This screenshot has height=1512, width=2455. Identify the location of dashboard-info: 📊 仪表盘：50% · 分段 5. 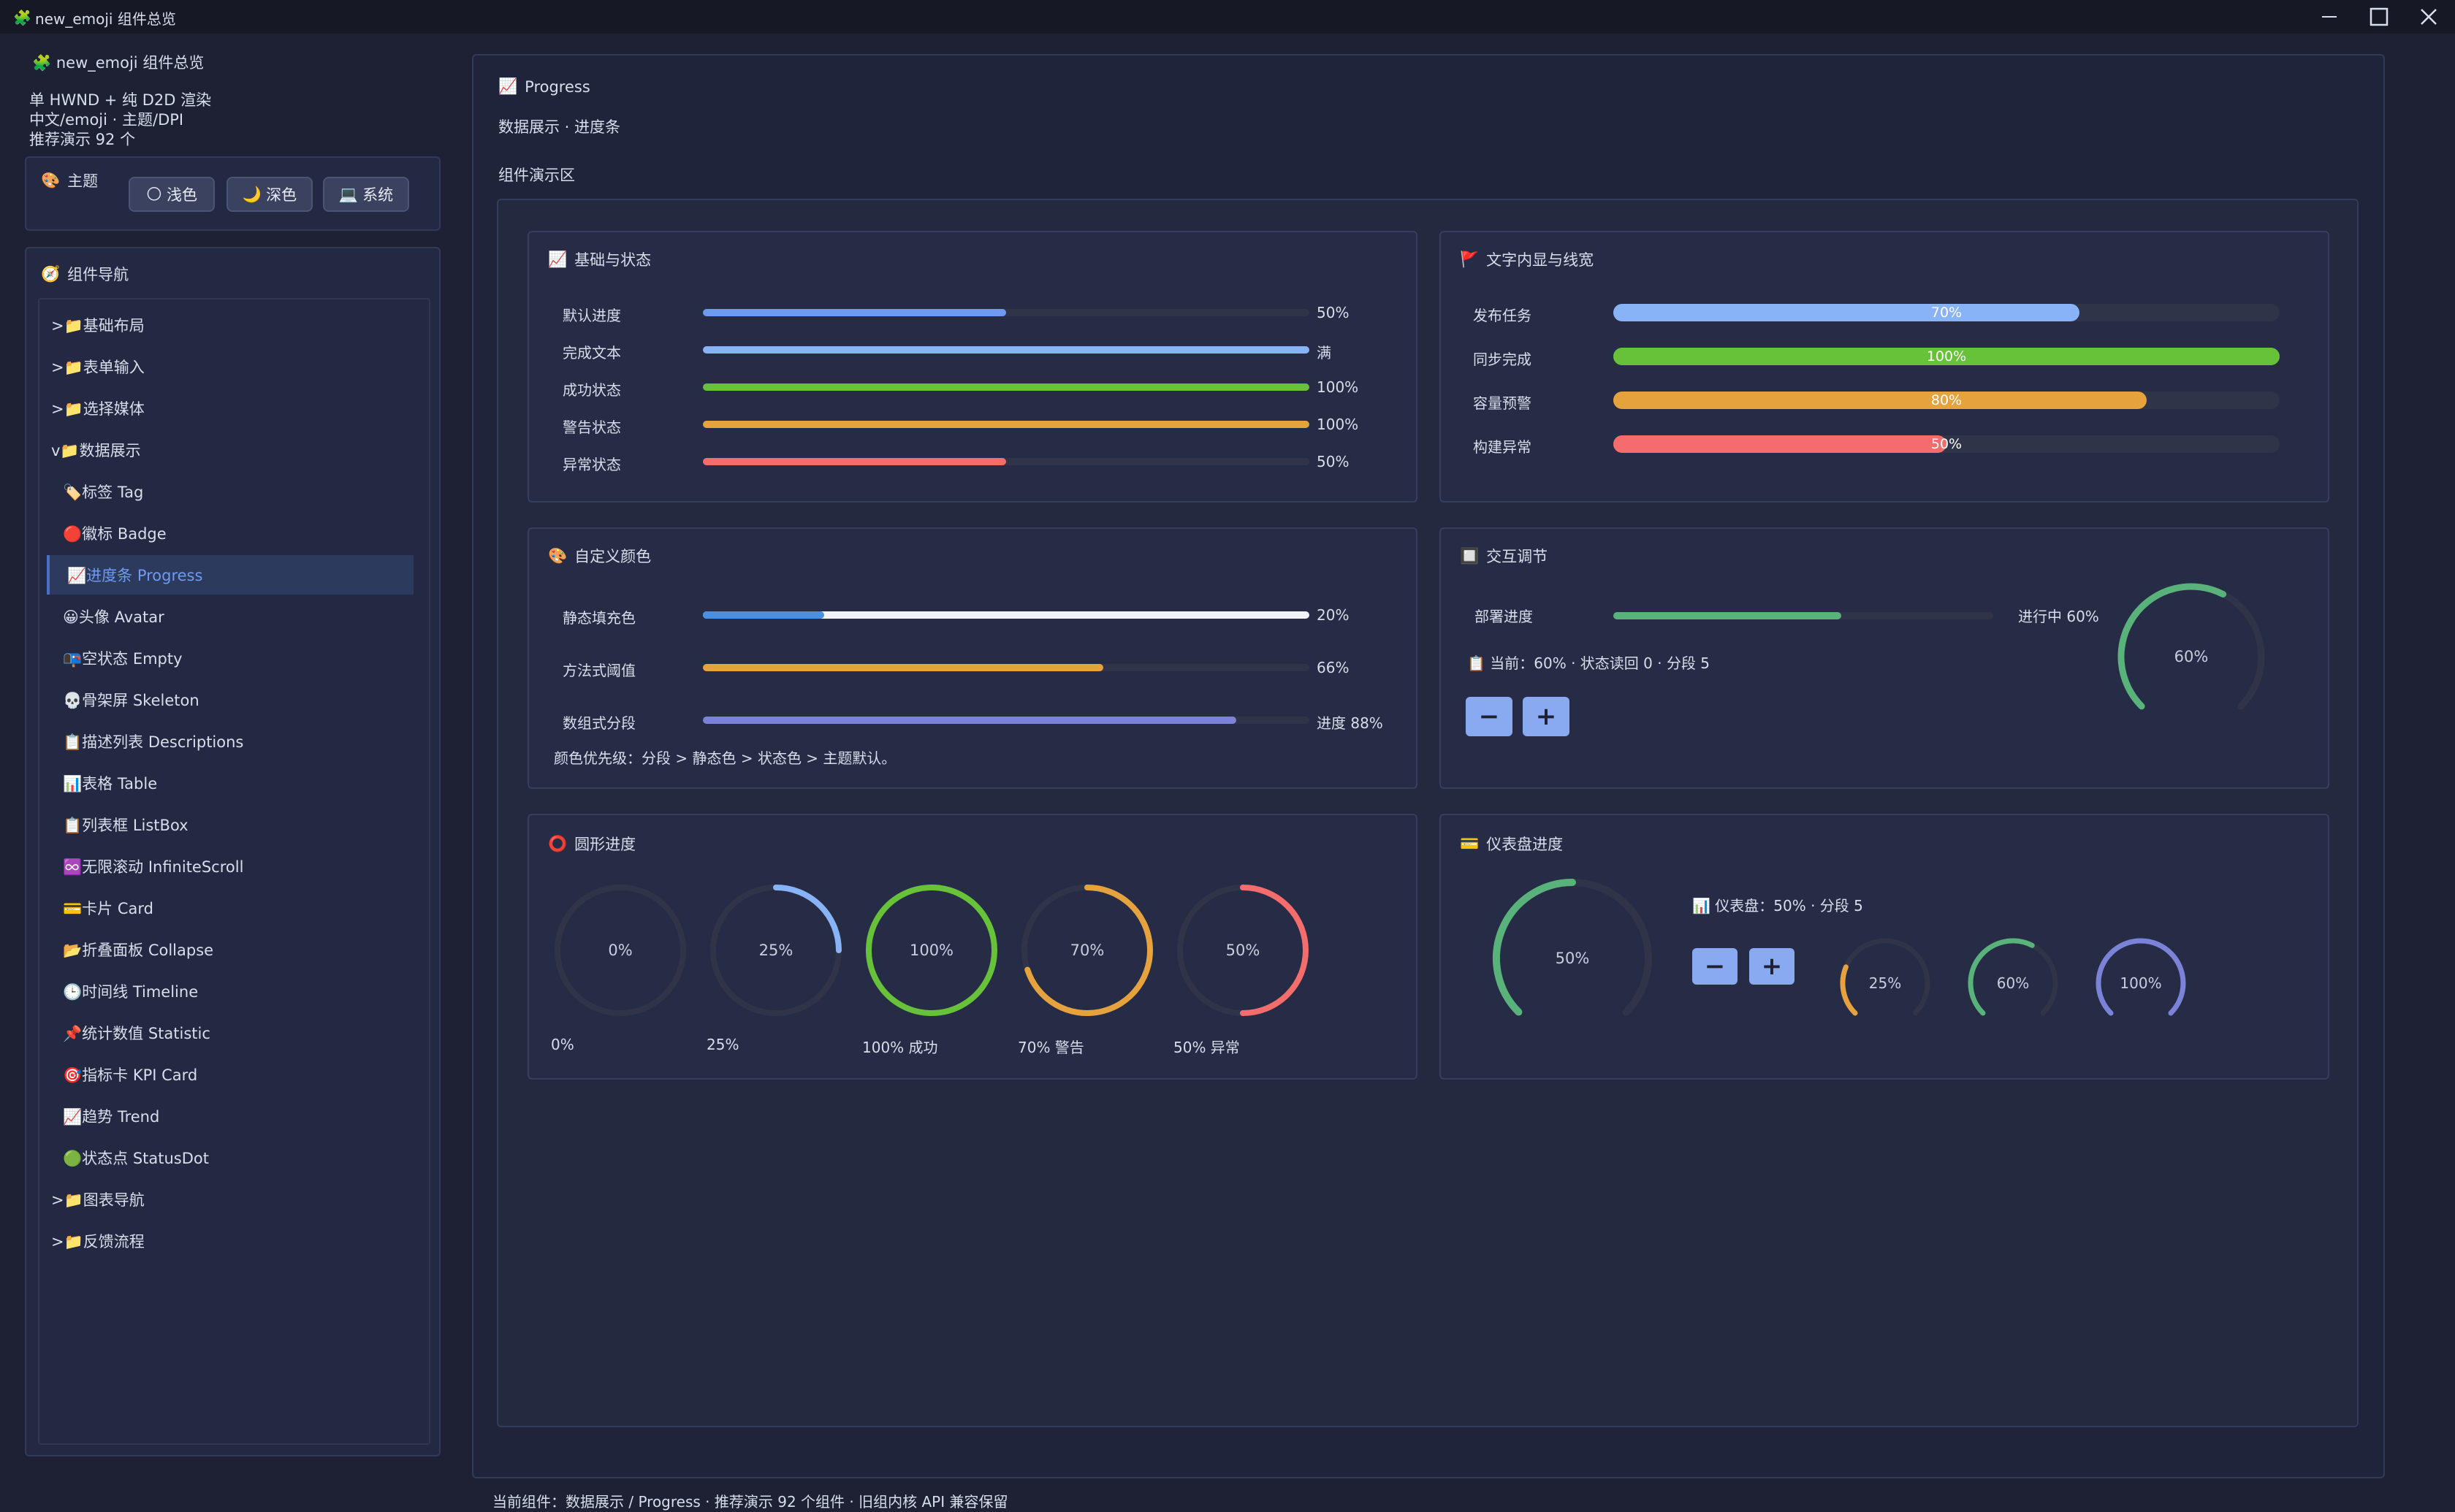
(1777, 906).